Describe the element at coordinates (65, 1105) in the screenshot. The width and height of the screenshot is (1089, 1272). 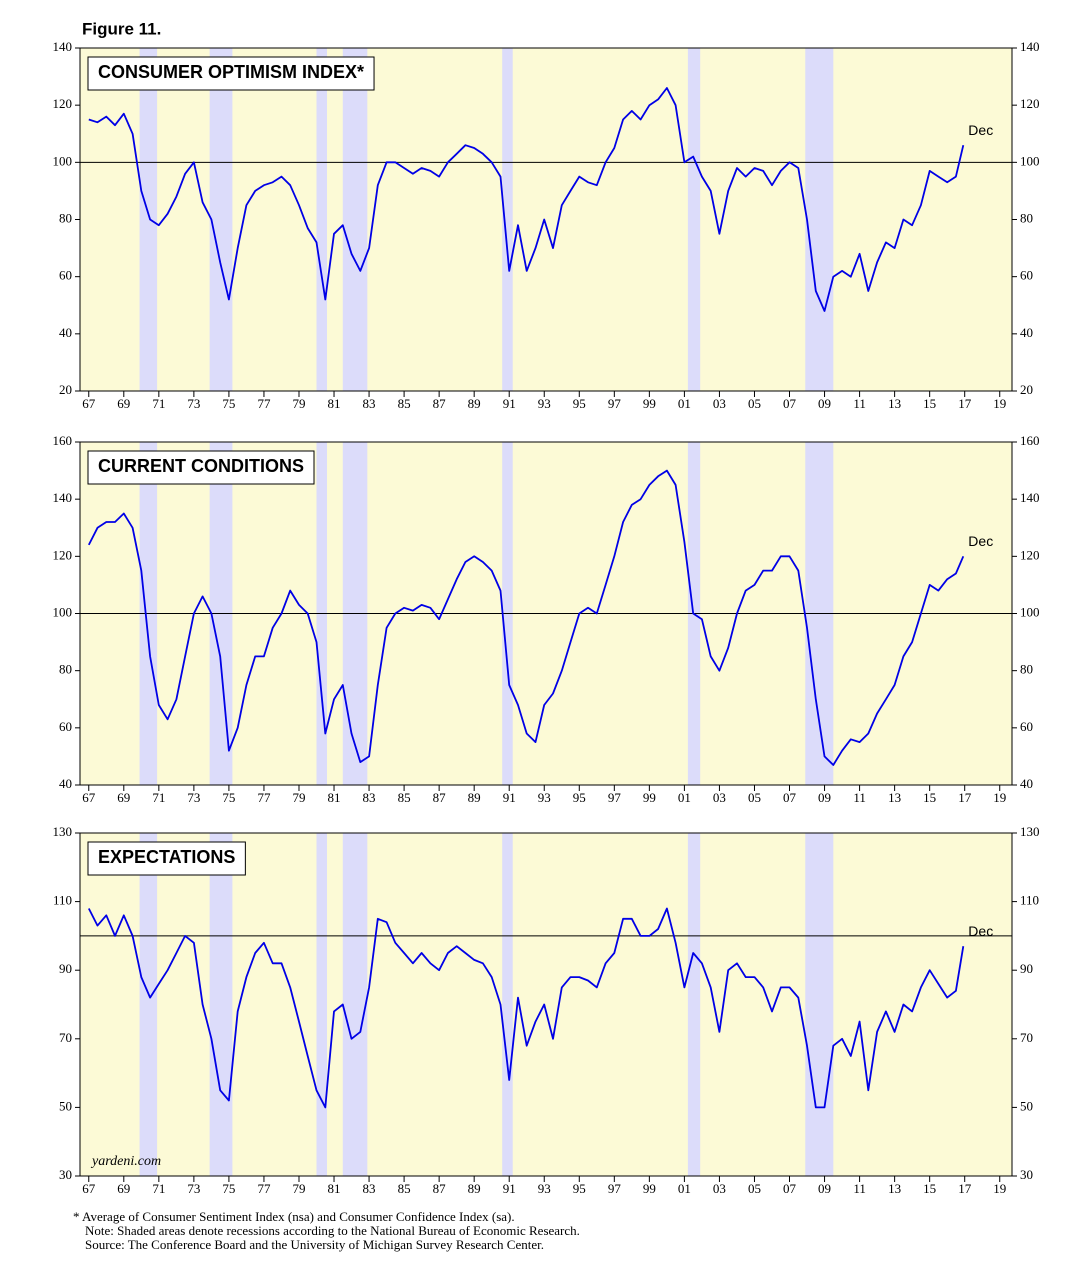
I see `y-tick-label: 50` at that location.